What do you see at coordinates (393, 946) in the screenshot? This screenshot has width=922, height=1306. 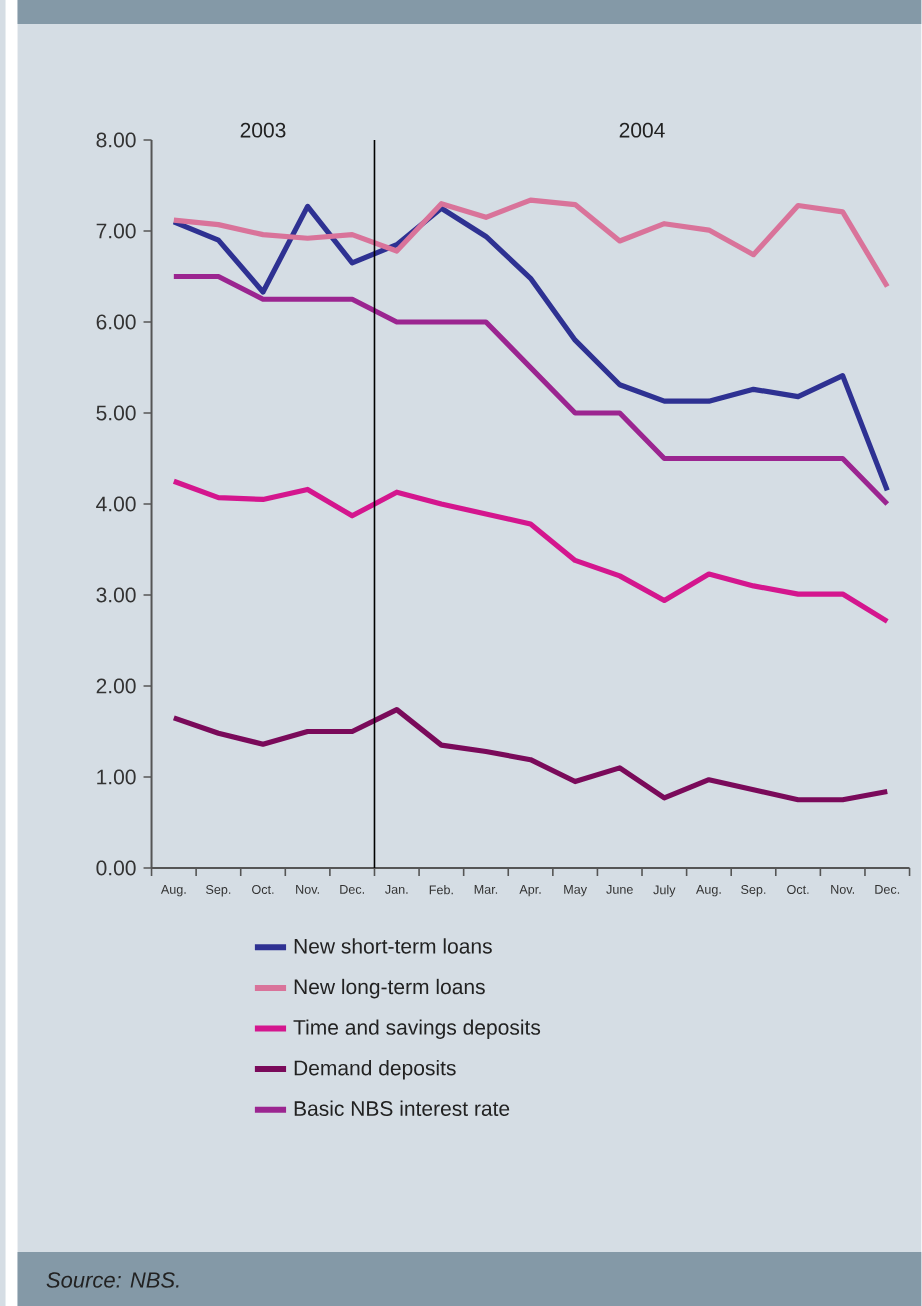 I see `legend-label: New short-term loans` at bounding box center [393, 946].